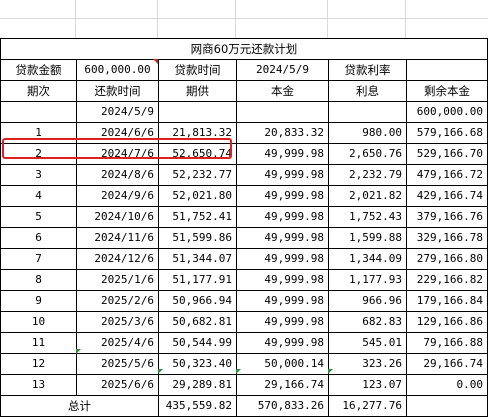  I want to click on table-cell: 129,166.86, so click(447, 322).